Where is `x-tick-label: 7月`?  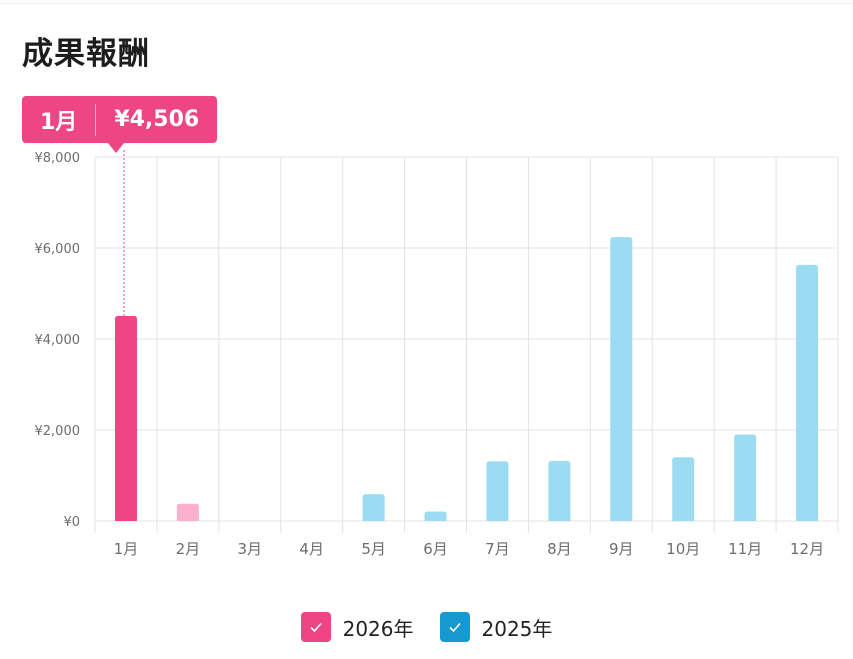
x-tick-label: 7月 is located at coordinates (497, 549).